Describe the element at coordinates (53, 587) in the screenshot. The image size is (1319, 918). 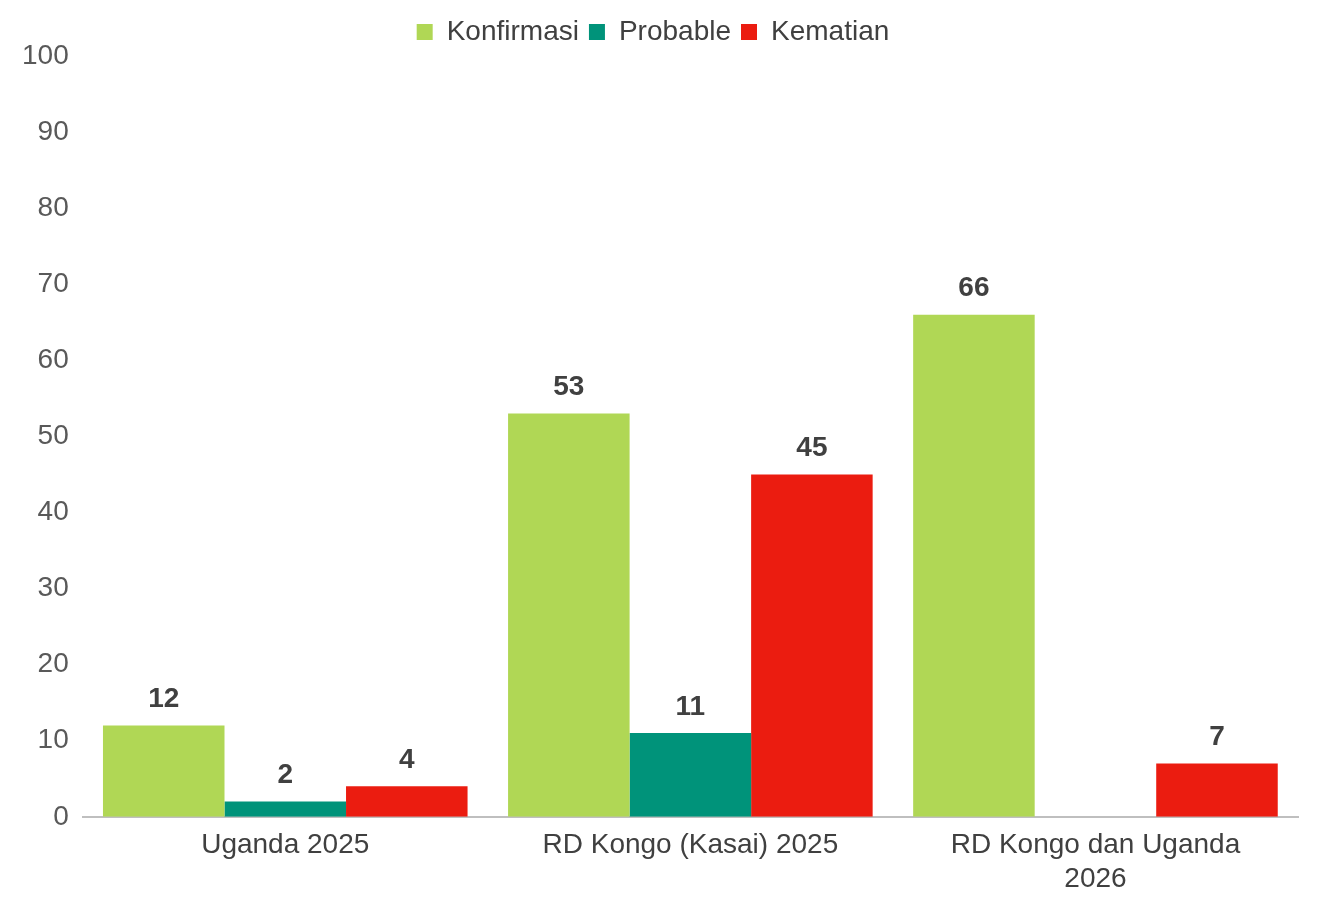
I see `y-tick-label: 30` at that location.